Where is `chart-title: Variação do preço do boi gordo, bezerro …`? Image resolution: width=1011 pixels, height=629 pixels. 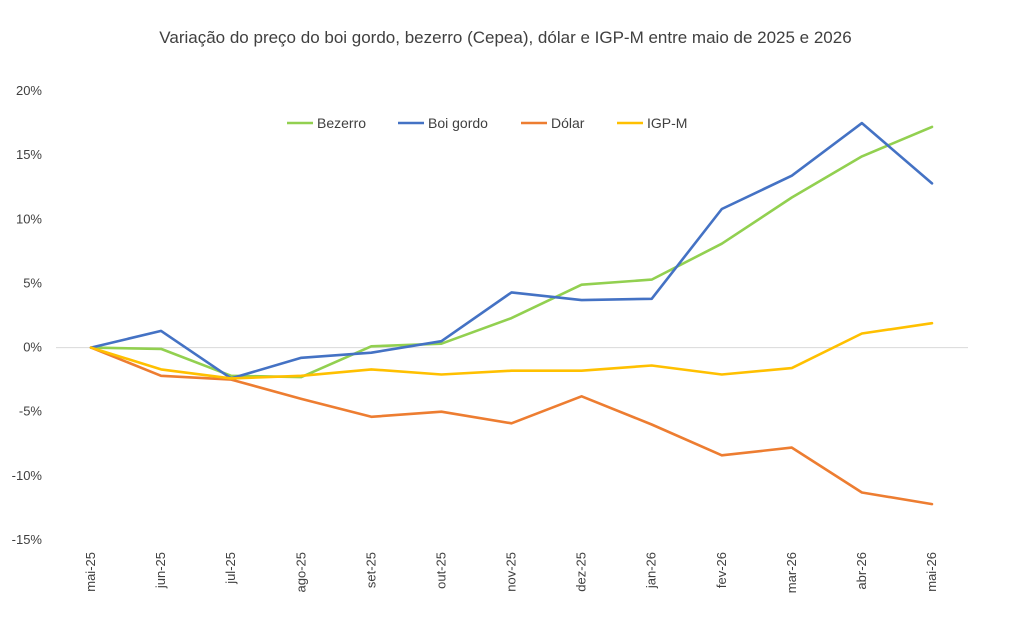
chart-title: Variação do preço do boi gordo, bezerro … is located at coordinates (505, 37).